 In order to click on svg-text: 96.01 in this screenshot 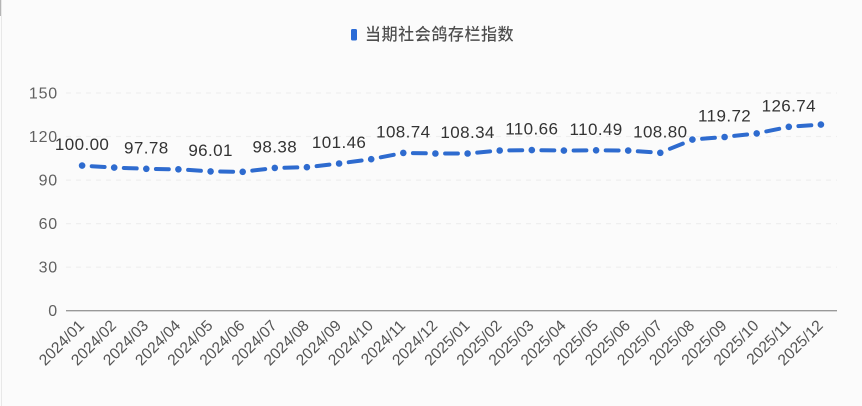, I will do `click(210, 150)`.